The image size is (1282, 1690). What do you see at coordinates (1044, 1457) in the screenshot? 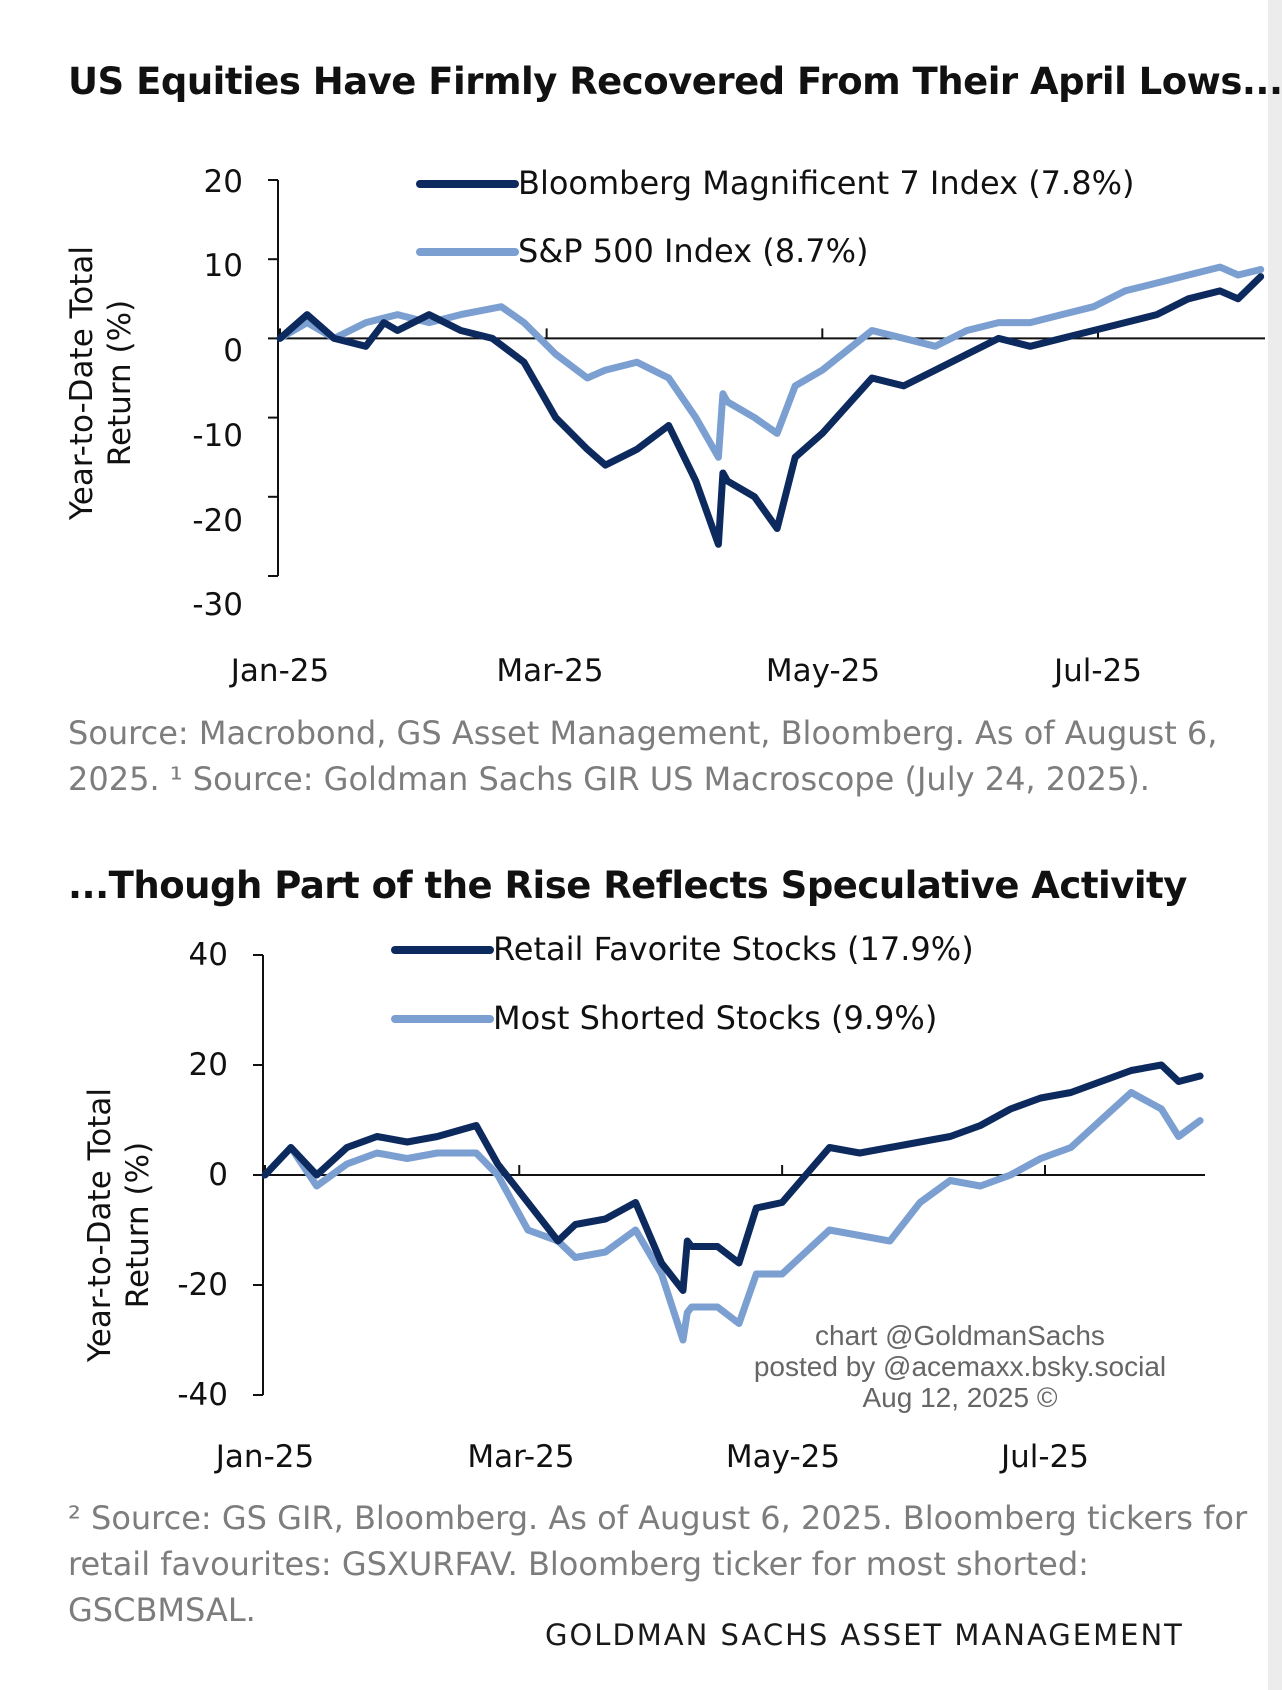
I see `chart-2-xtick-jul: Jul-25` at bounding box center [1044, 1457].